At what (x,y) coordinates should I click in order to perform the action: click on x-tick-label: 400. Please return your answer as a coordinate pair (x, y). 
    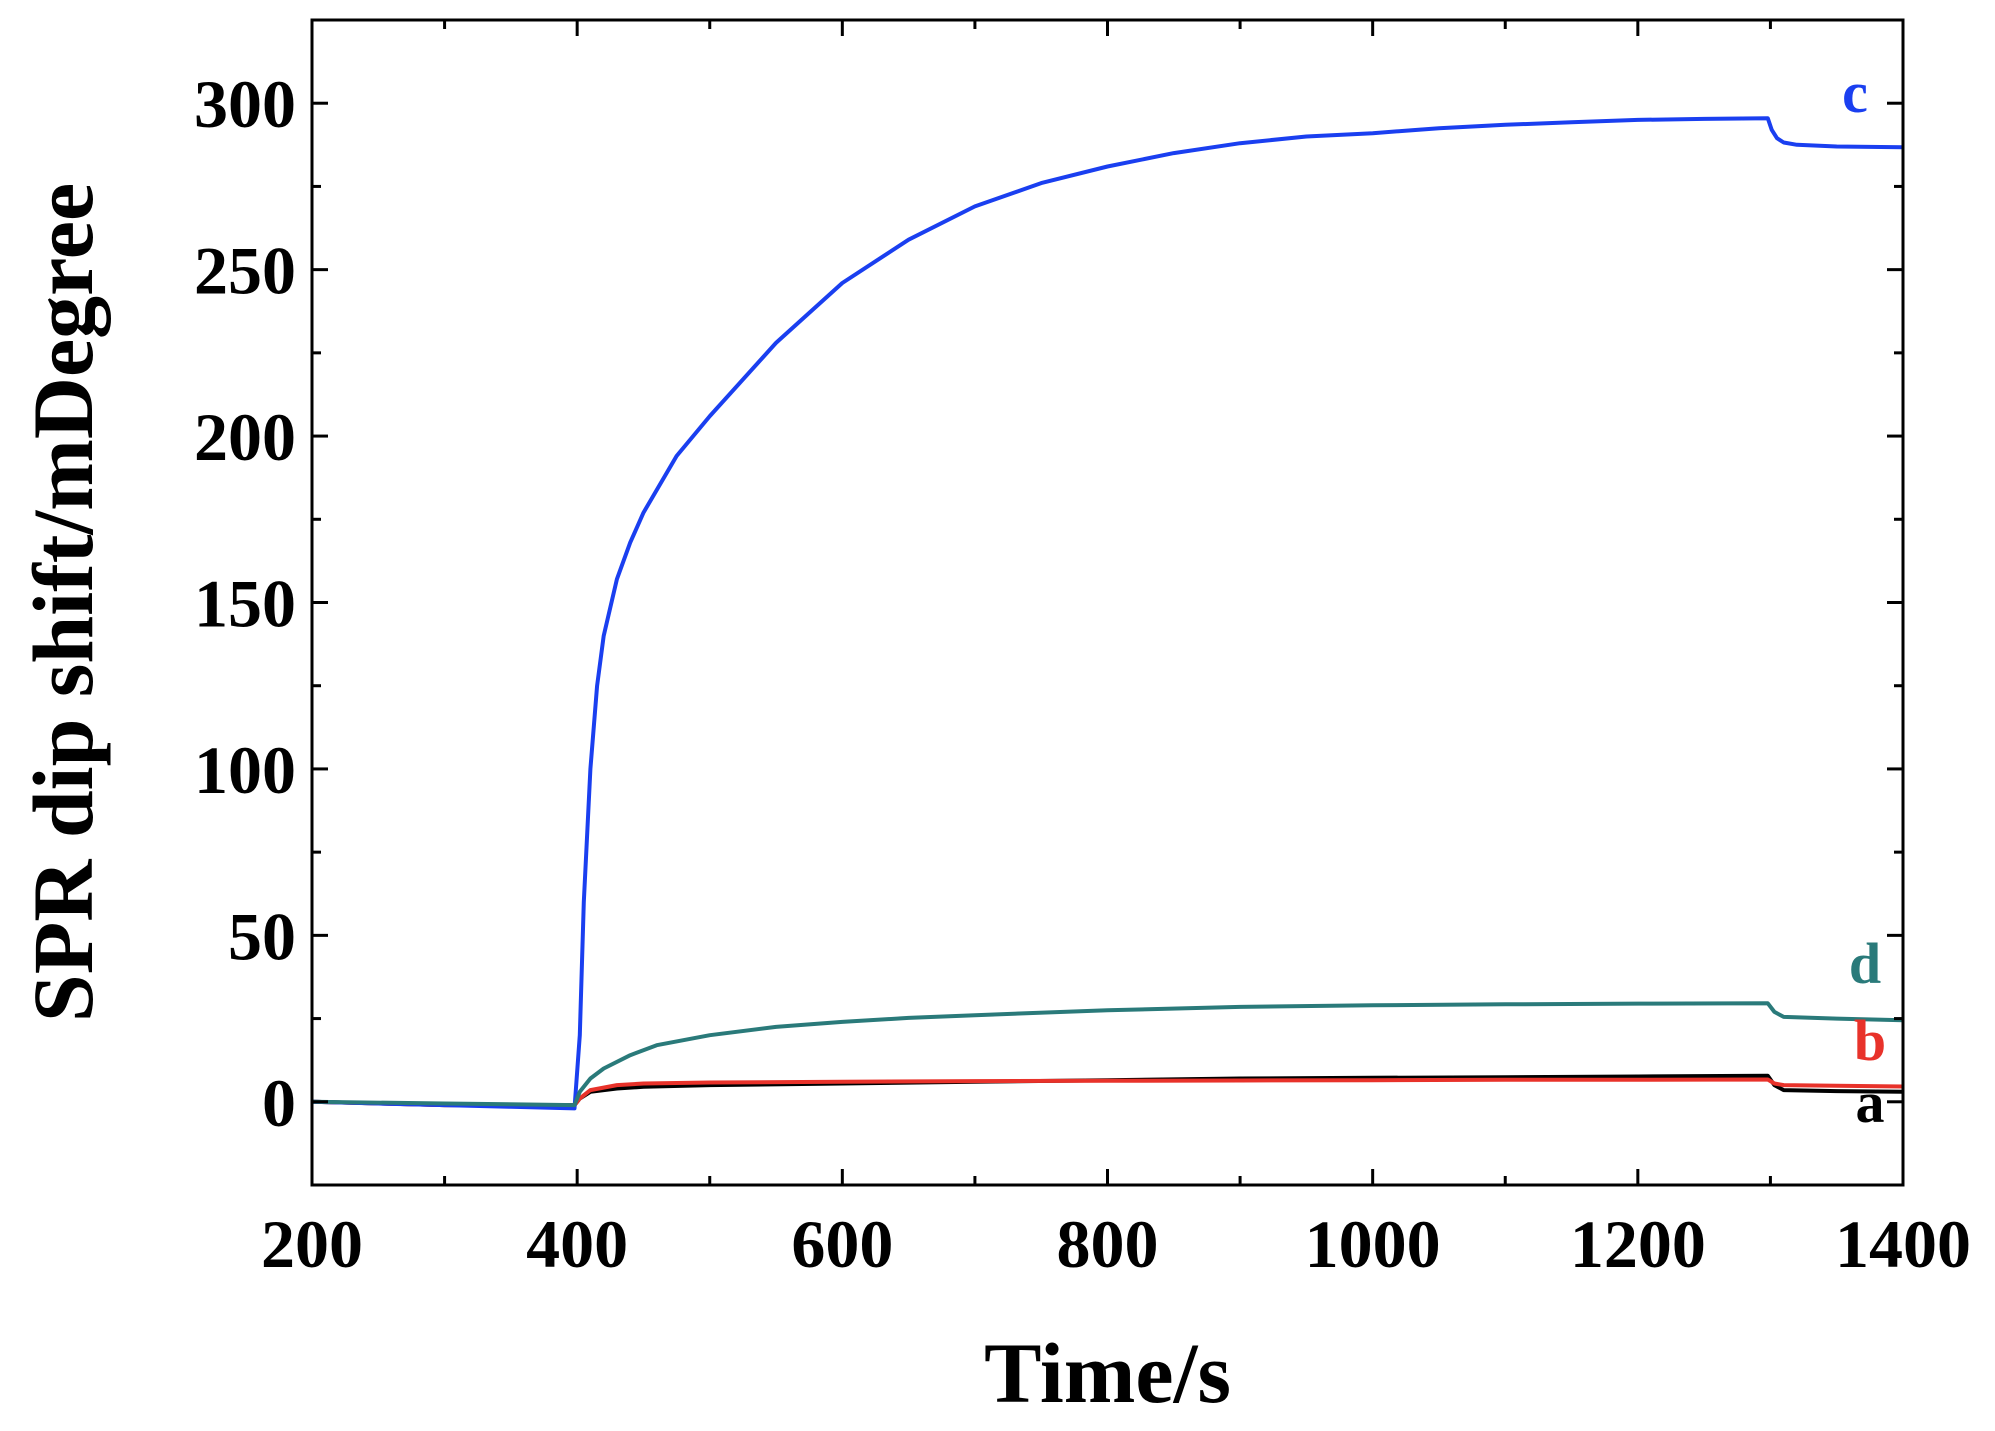
    Looking at the image, I should click on (577, 1244).